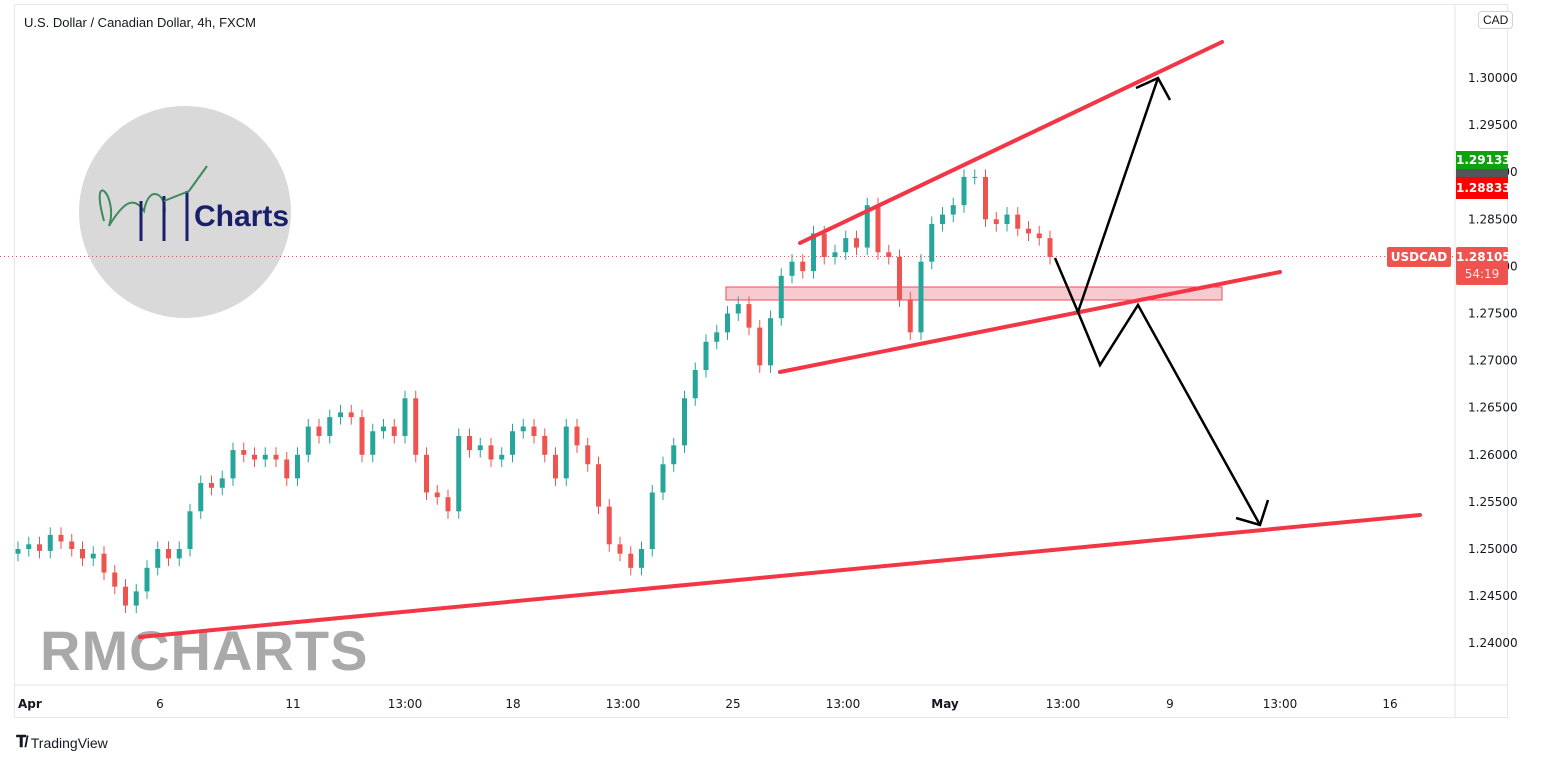 The width and height of the screenshot is (1550, 765). What do you see at coordinates (1252, 513) in the screenshot?
I see `arrowhead-down` at bounding box center [1252, 513].